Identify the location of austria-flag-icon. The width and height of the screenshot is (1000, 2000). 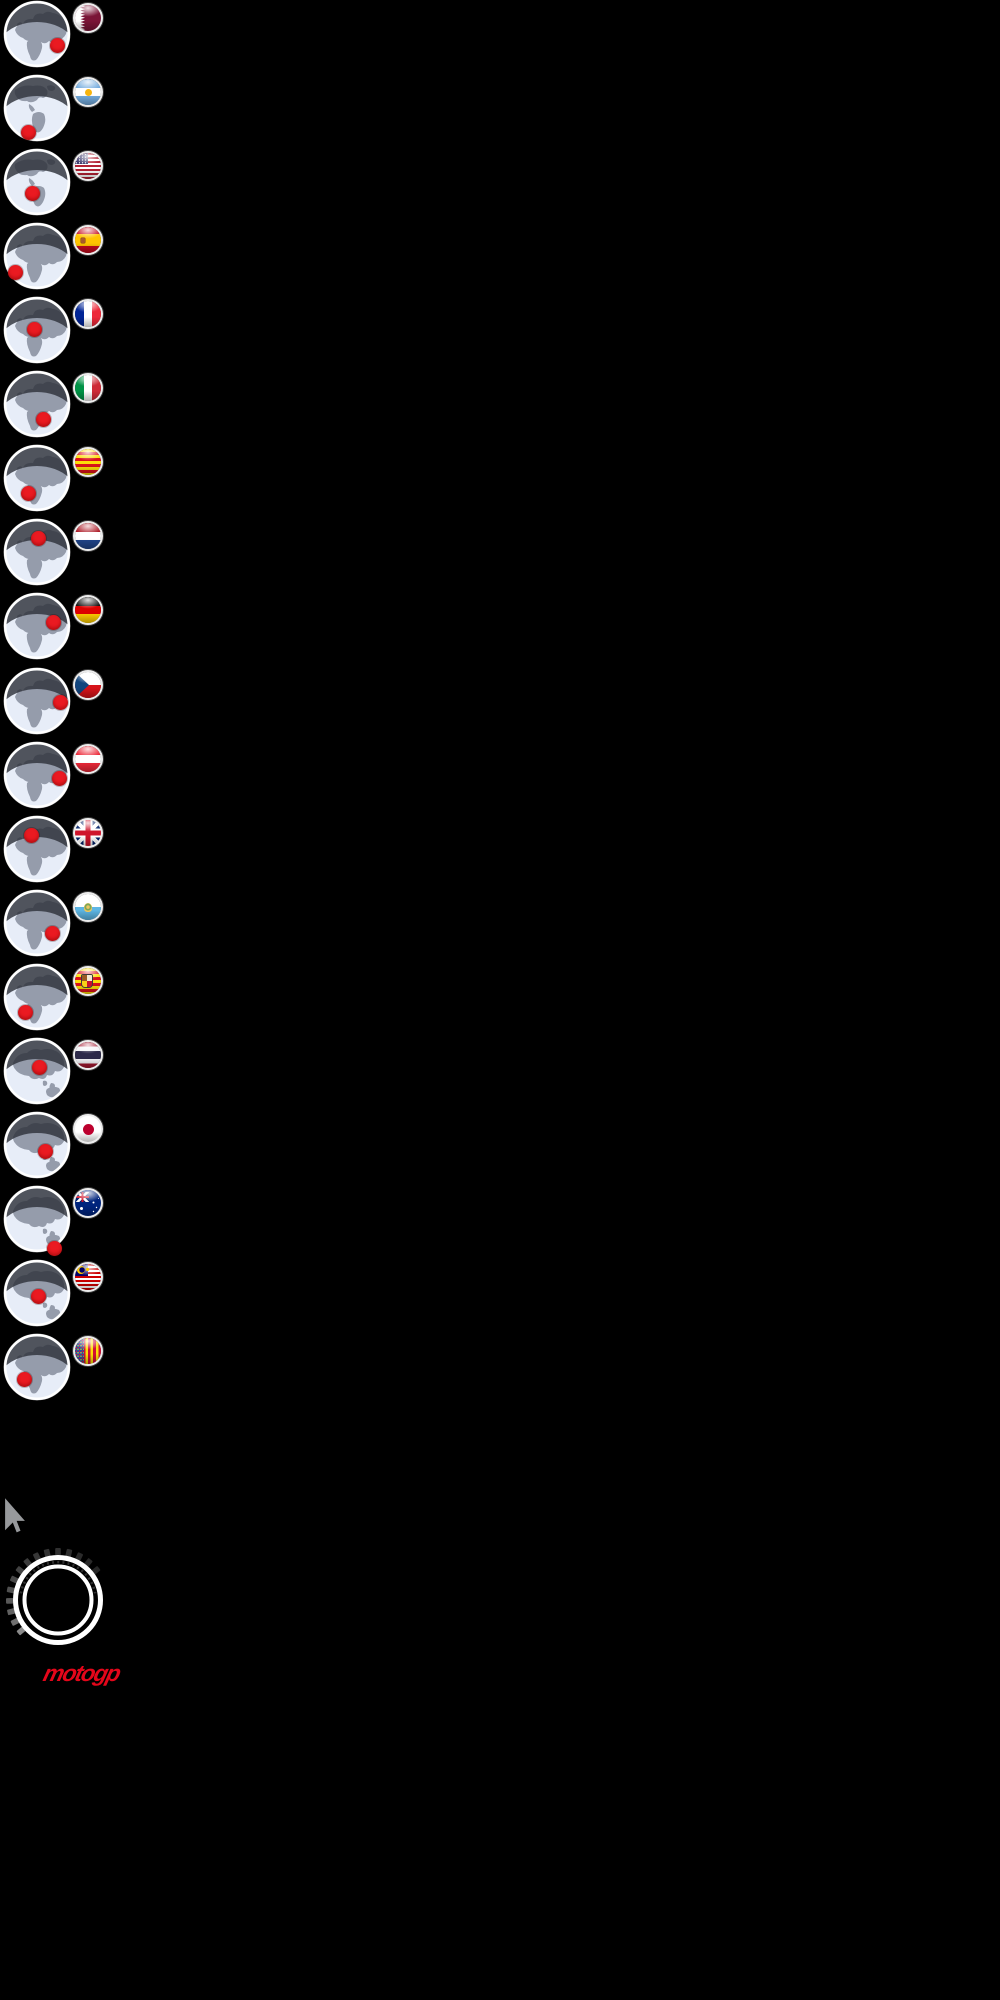
(88, 759).